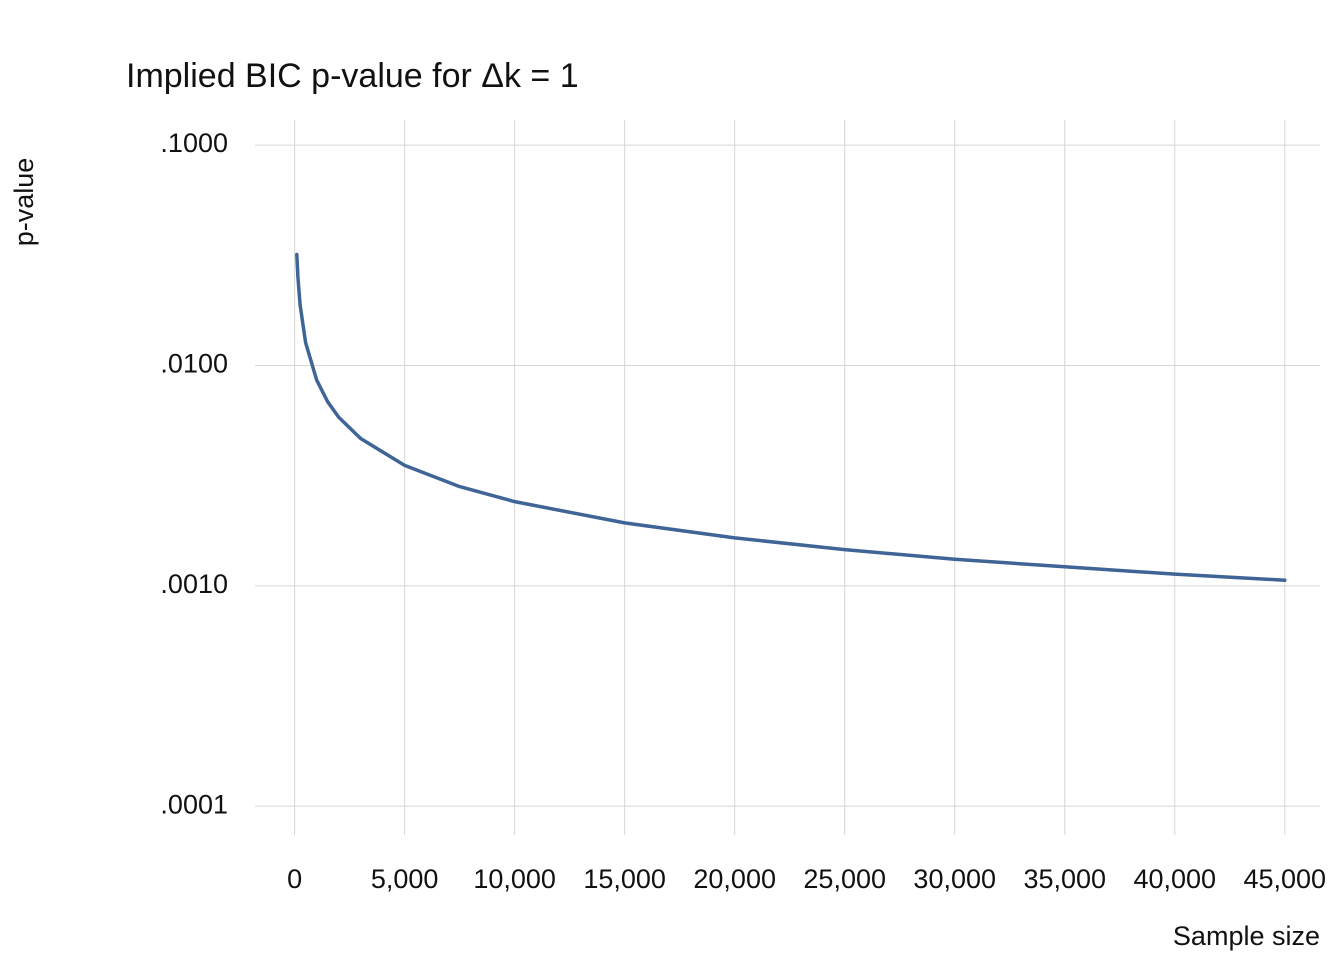  What do you see at coordinates (514, 879) in the screenshot?
I see `x-tick-label: 10,000` at bounding box center [514, 879].